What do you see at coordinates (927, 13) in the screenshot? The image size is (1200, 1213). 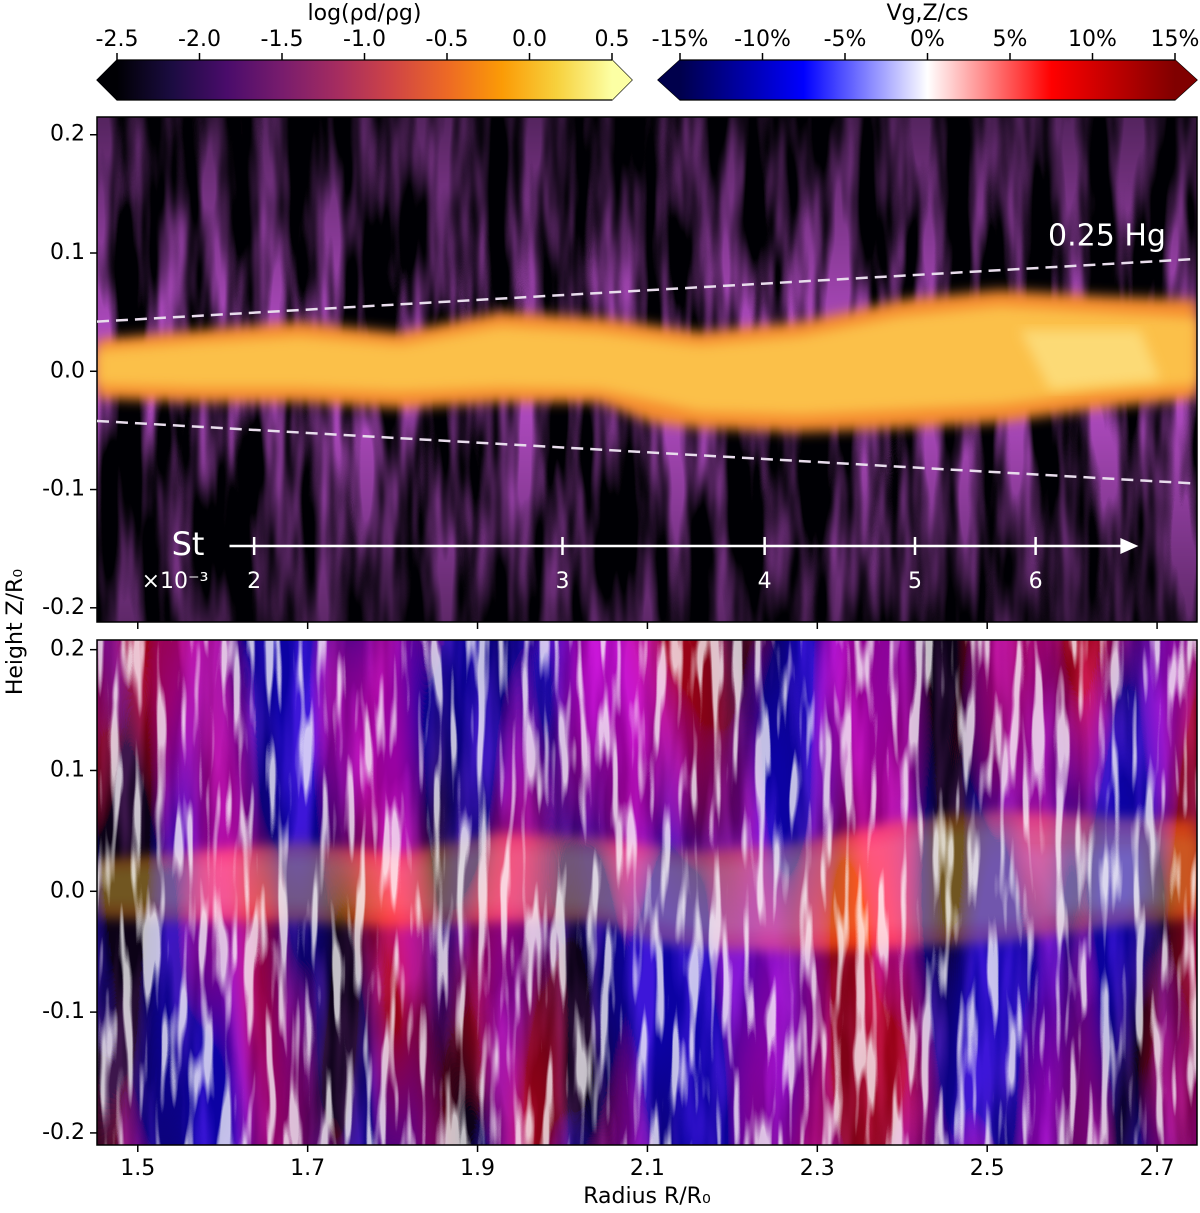 I see `colorbar-label: Vg,Z/cs` at bounding box center [927, 13].